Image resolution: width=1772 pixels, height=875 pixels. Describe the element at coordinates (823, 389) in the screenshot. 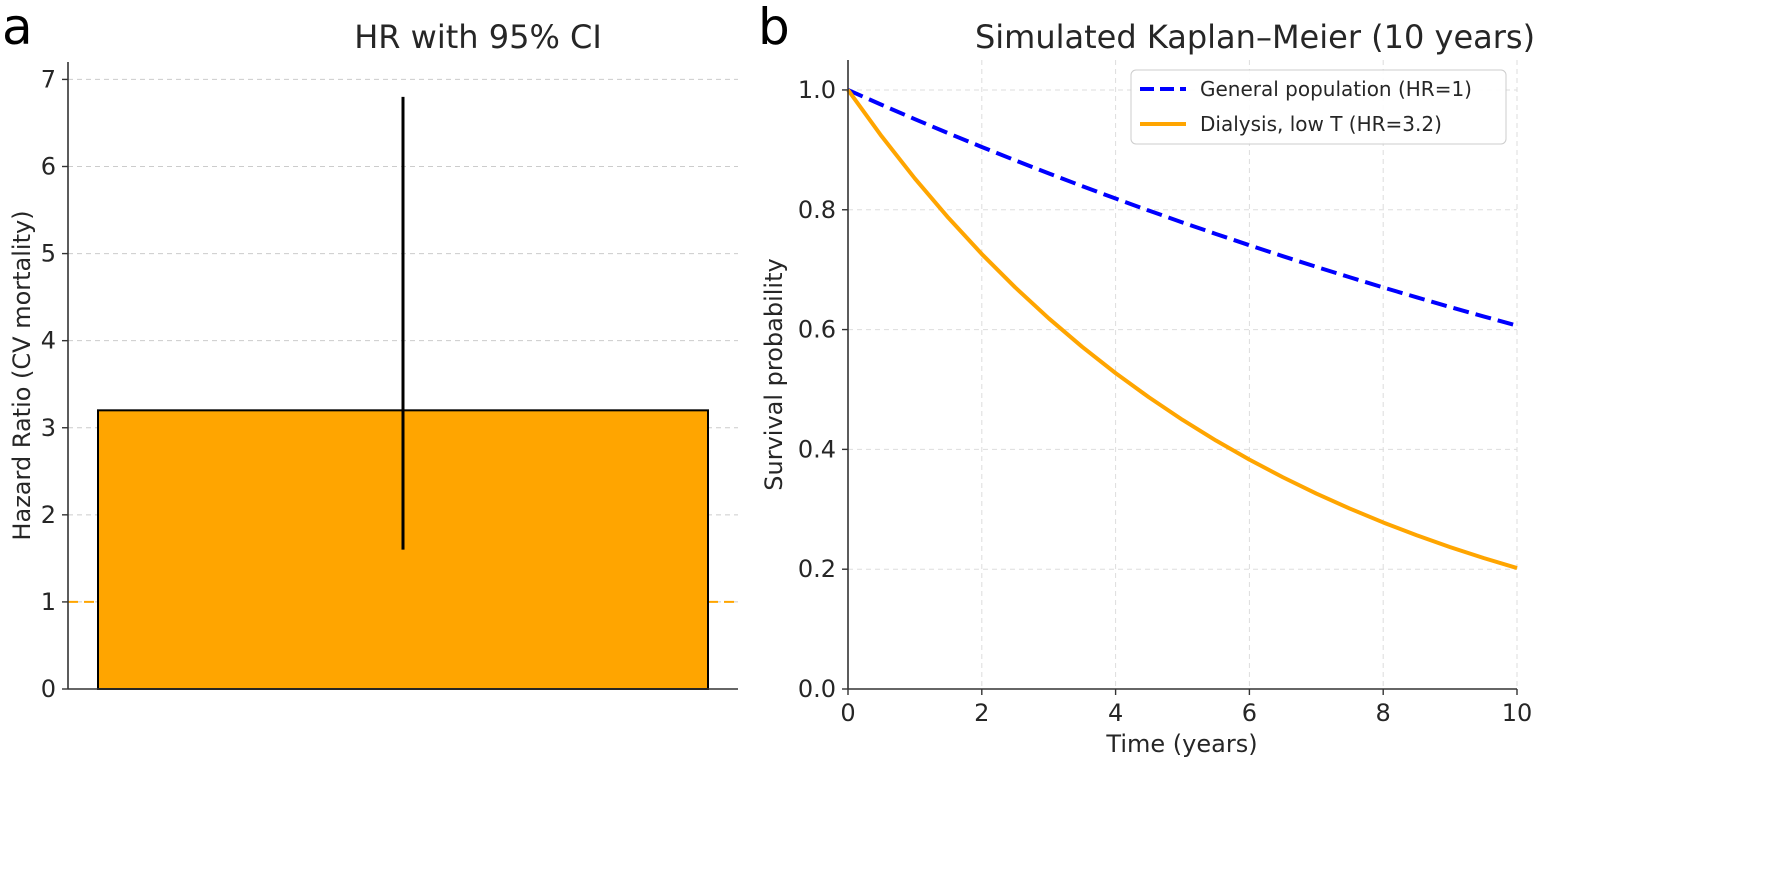

I see `chart-b-y-ticks: 0.0 0.2 0.4 0.6 0.8 1.0` at that location.